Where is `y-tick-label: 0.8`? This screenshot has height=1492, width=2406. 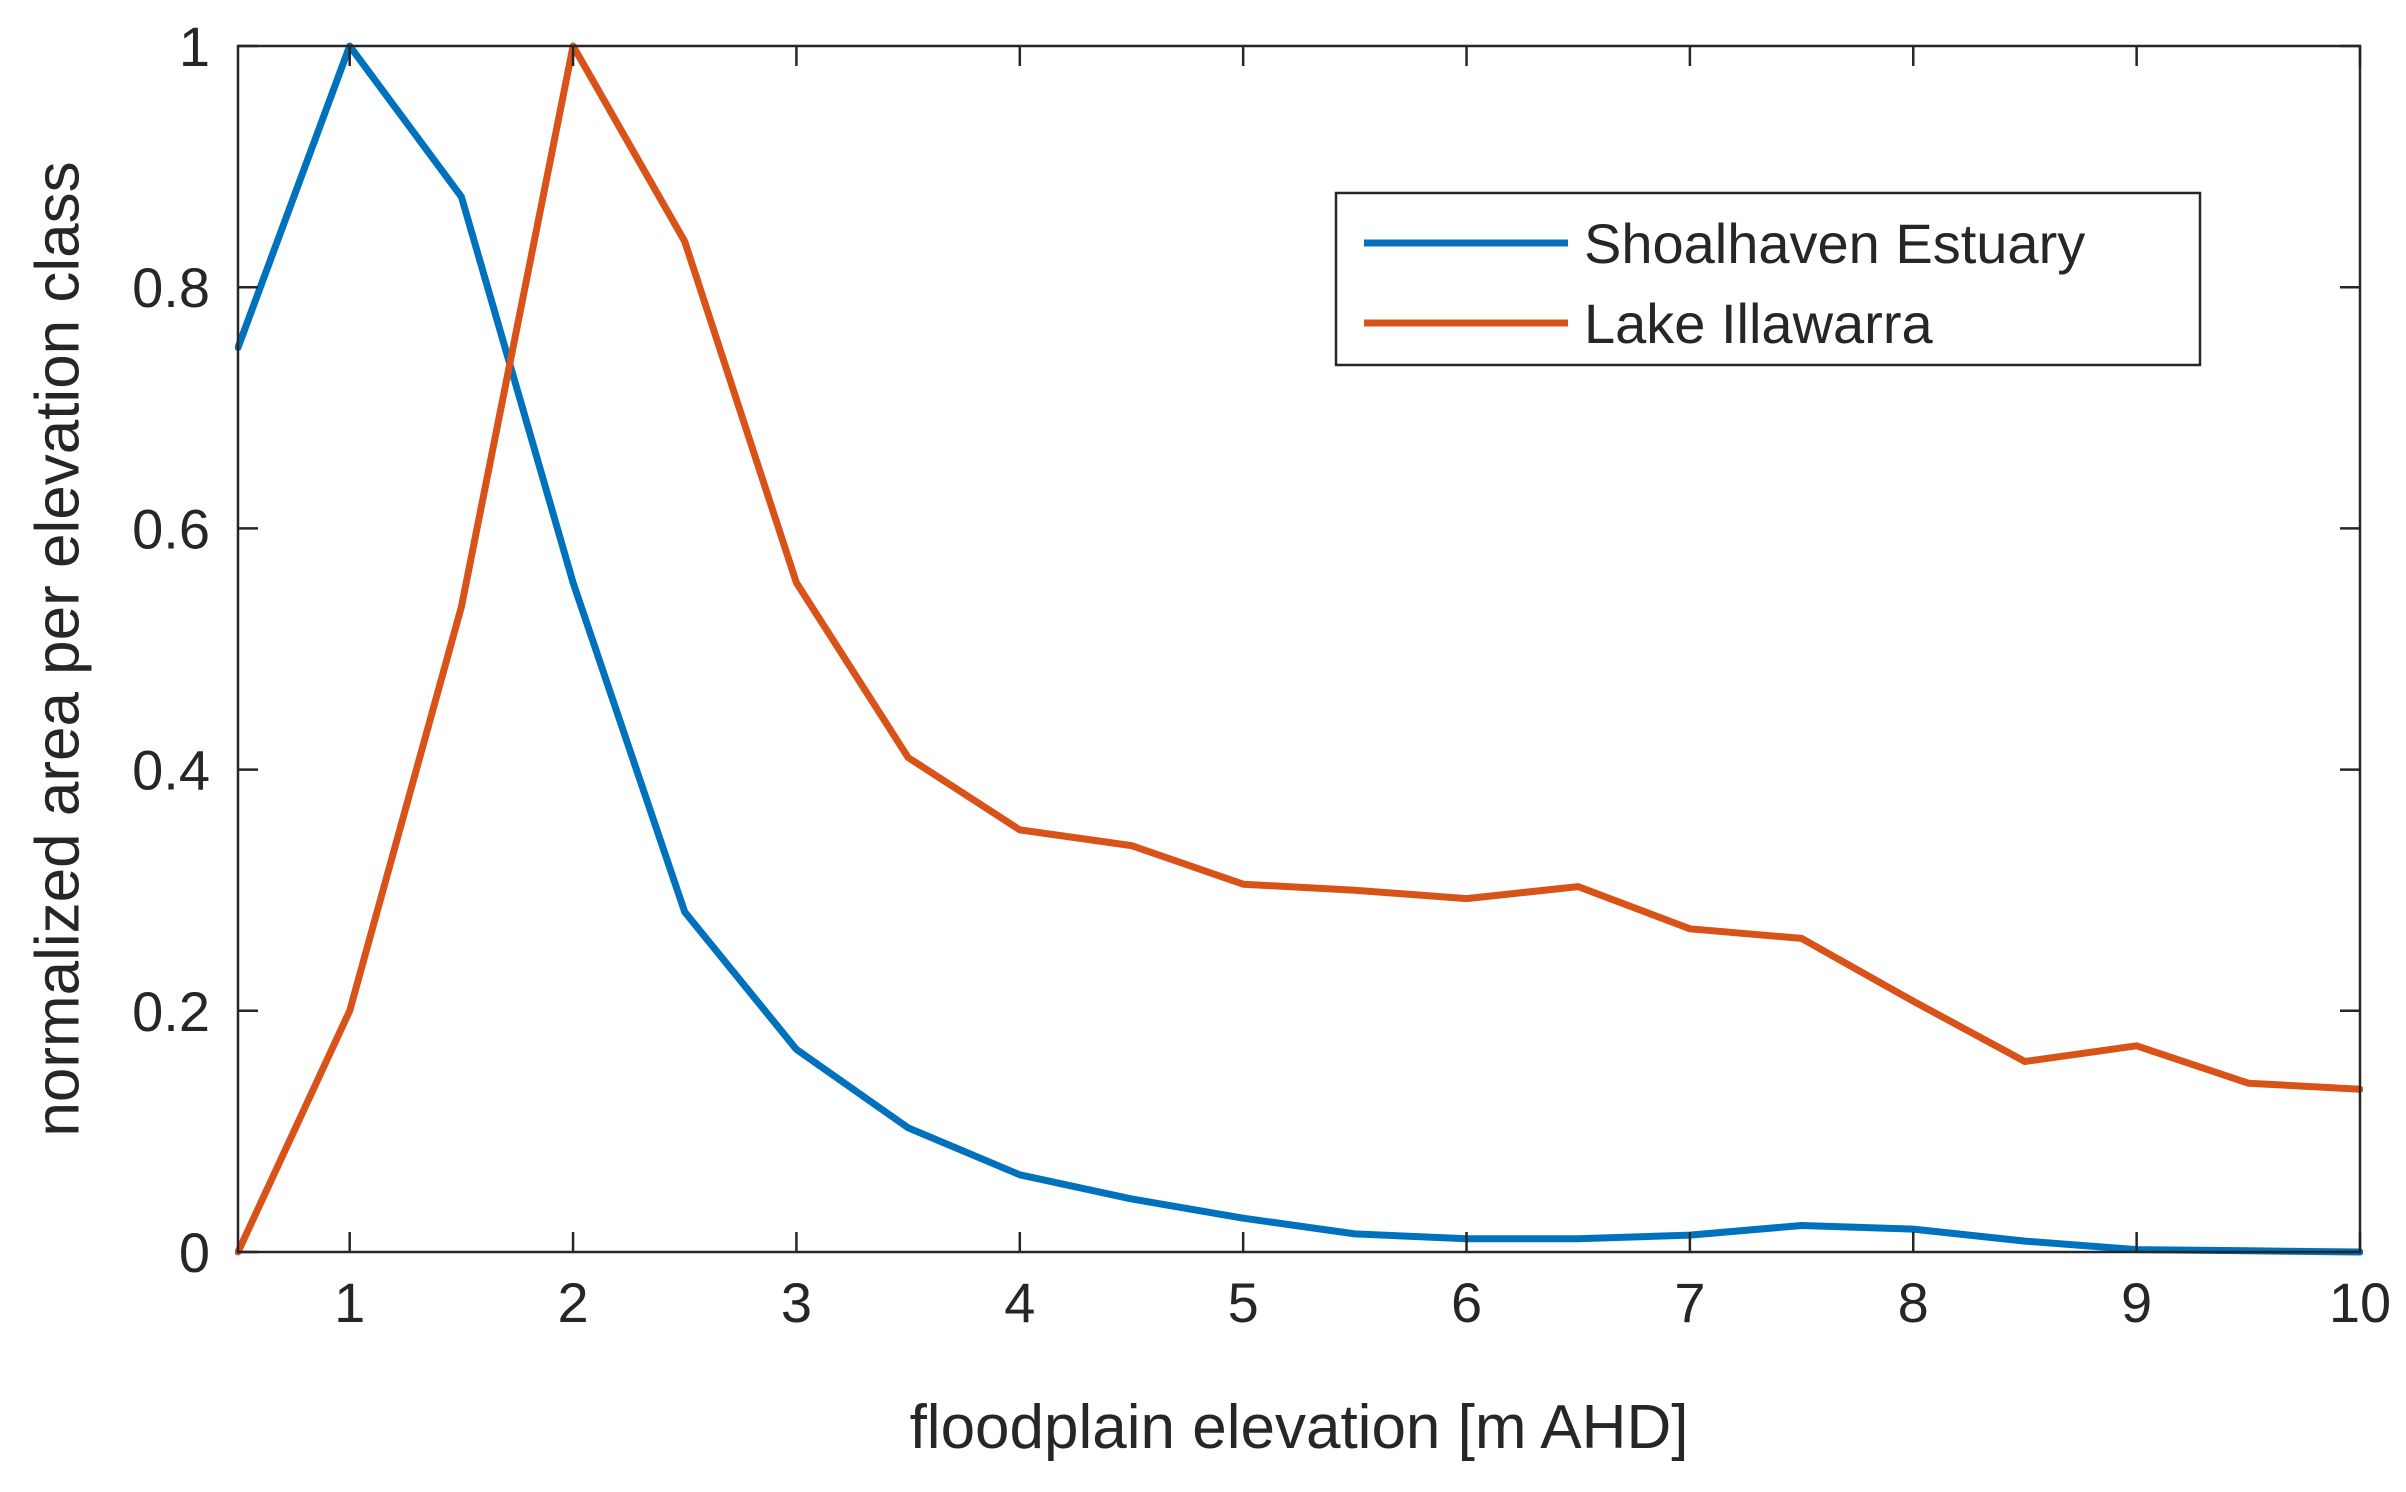
y-tick-label: 0.8 is located at coordinates (171, 287).